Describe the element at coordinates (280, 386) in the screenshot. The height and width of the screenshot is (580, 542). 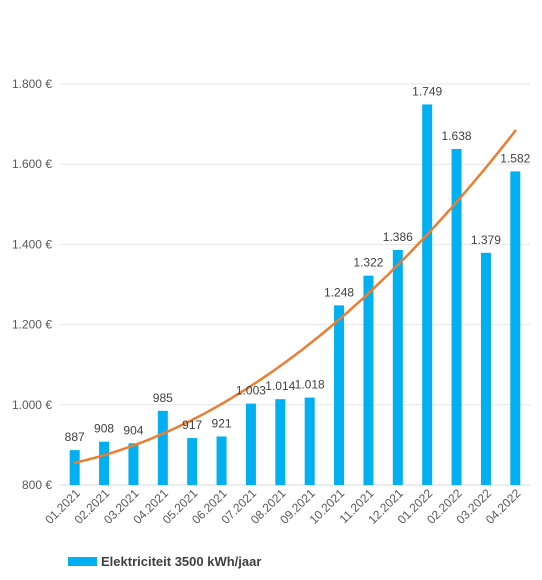
I see `data-label: 1.014` at that location.